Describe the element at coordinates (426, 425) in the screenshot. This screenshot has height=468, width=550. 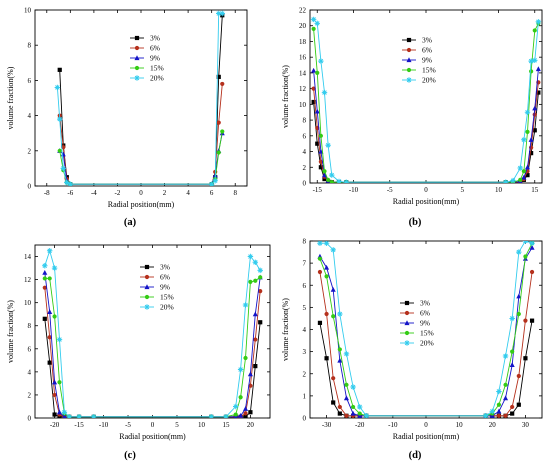
I see `x-tick-label: 0` at that location.